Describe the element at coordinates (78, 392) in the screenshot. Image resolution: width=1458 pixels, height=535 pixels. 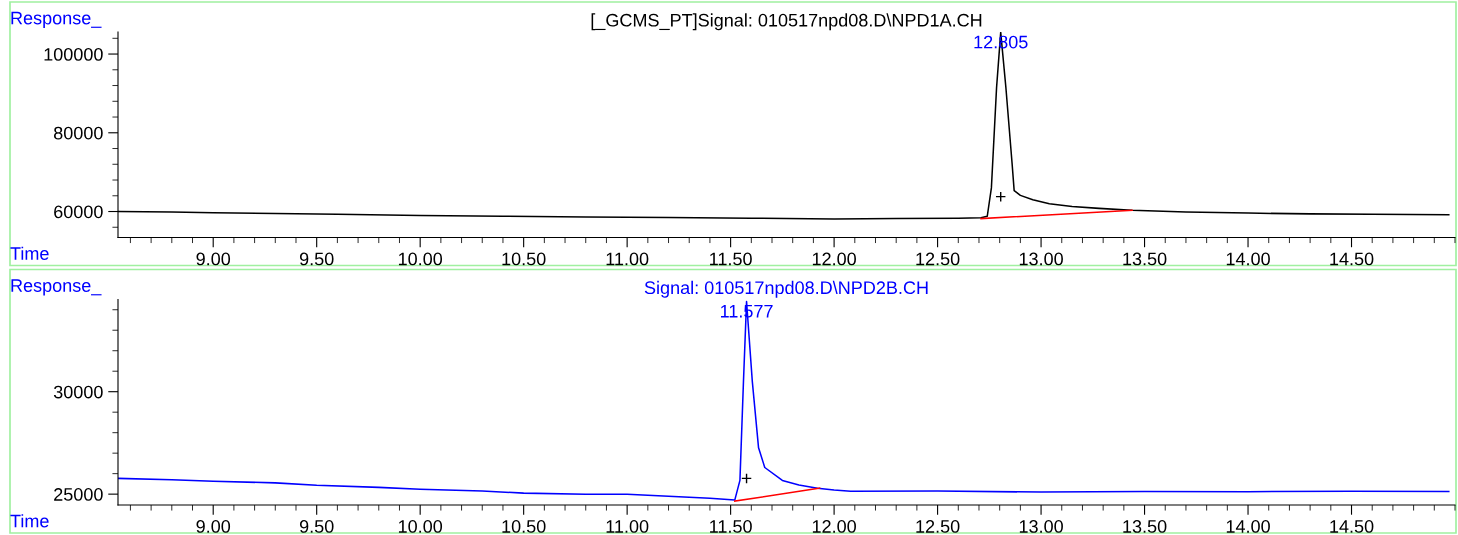
I see `y-tick-label: 30000` at that location.